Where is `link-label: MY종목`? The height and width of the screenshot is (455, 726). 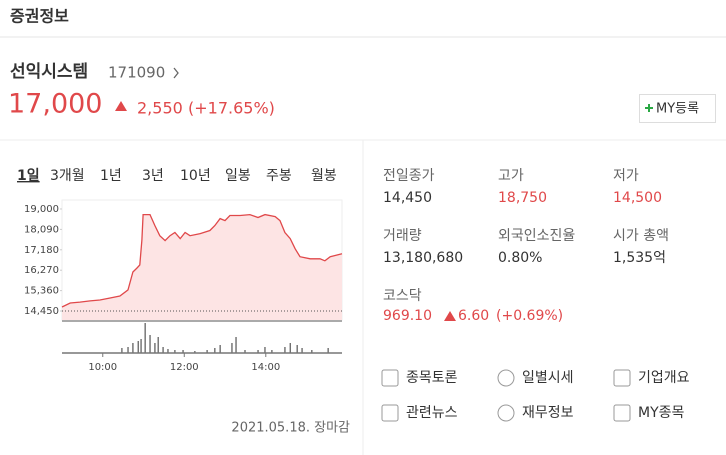
link-label: MY종목 is located at coordinates (661, 413).